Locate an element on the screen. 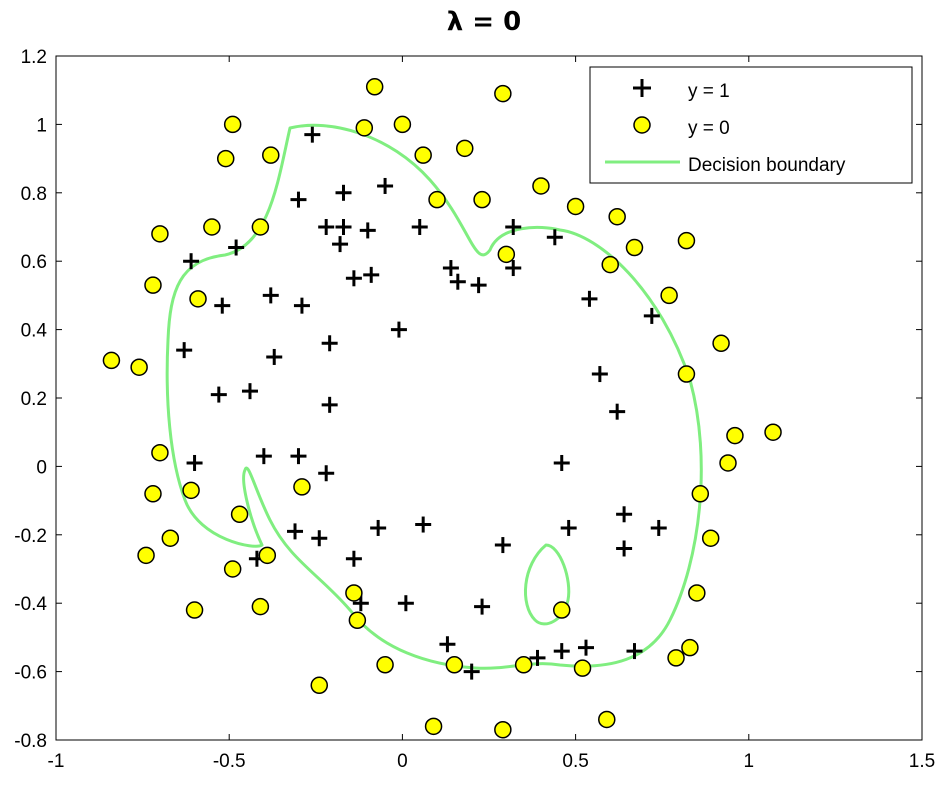 This screenshot has width=952, height=794. x-tick-label: 1.5 is located at coordinates (922, 761).